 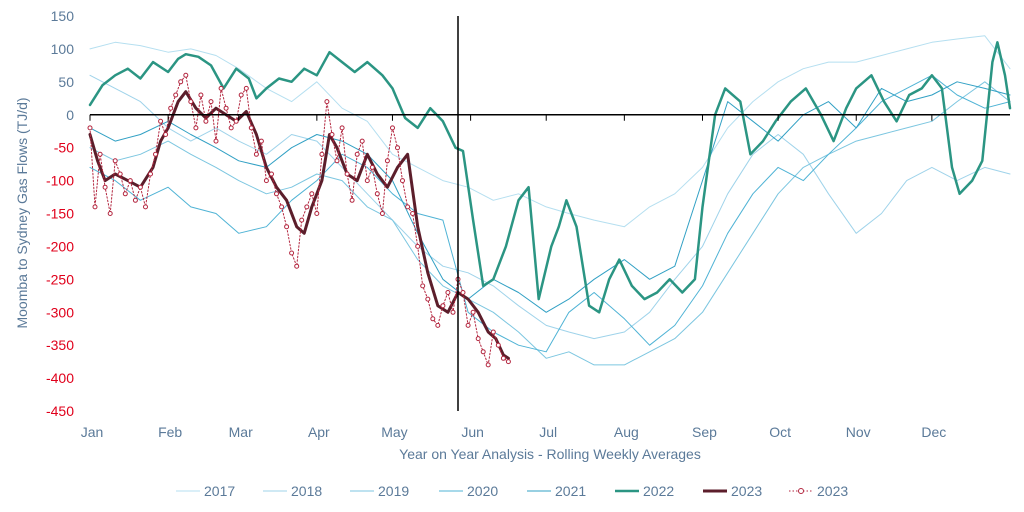 I want to click on x-tick-label: Apr, so click(x=319, y=432).